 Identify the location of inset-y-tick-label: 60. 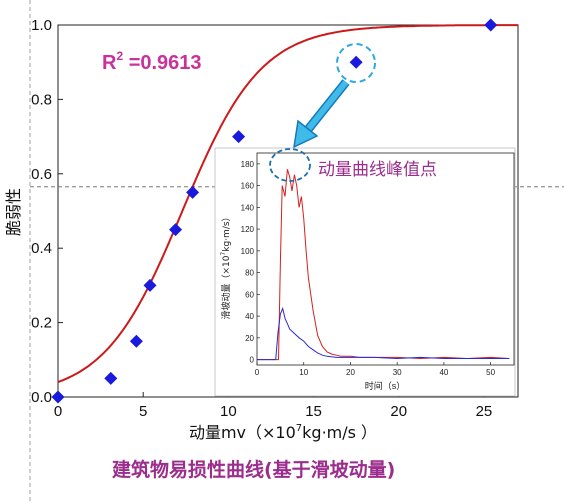
(249, 294).